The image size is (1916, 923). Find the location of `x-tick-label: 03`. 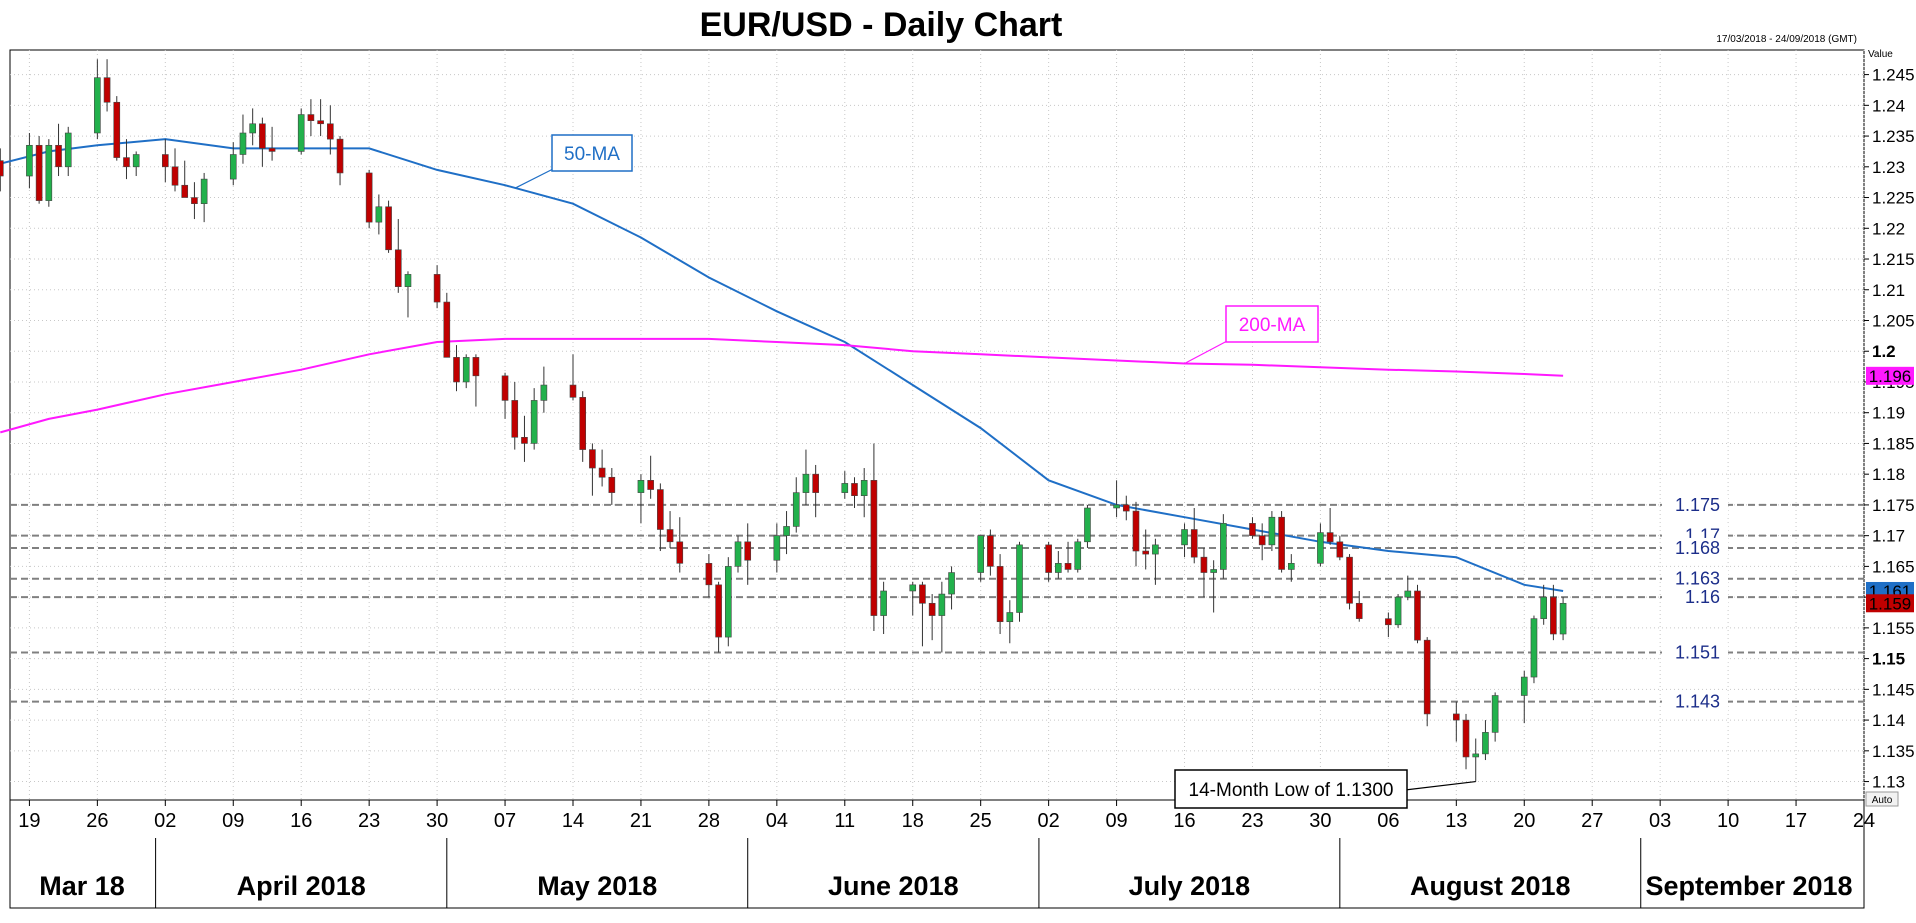

x-tick-label: 03 is located at coordinates (1660, 821).